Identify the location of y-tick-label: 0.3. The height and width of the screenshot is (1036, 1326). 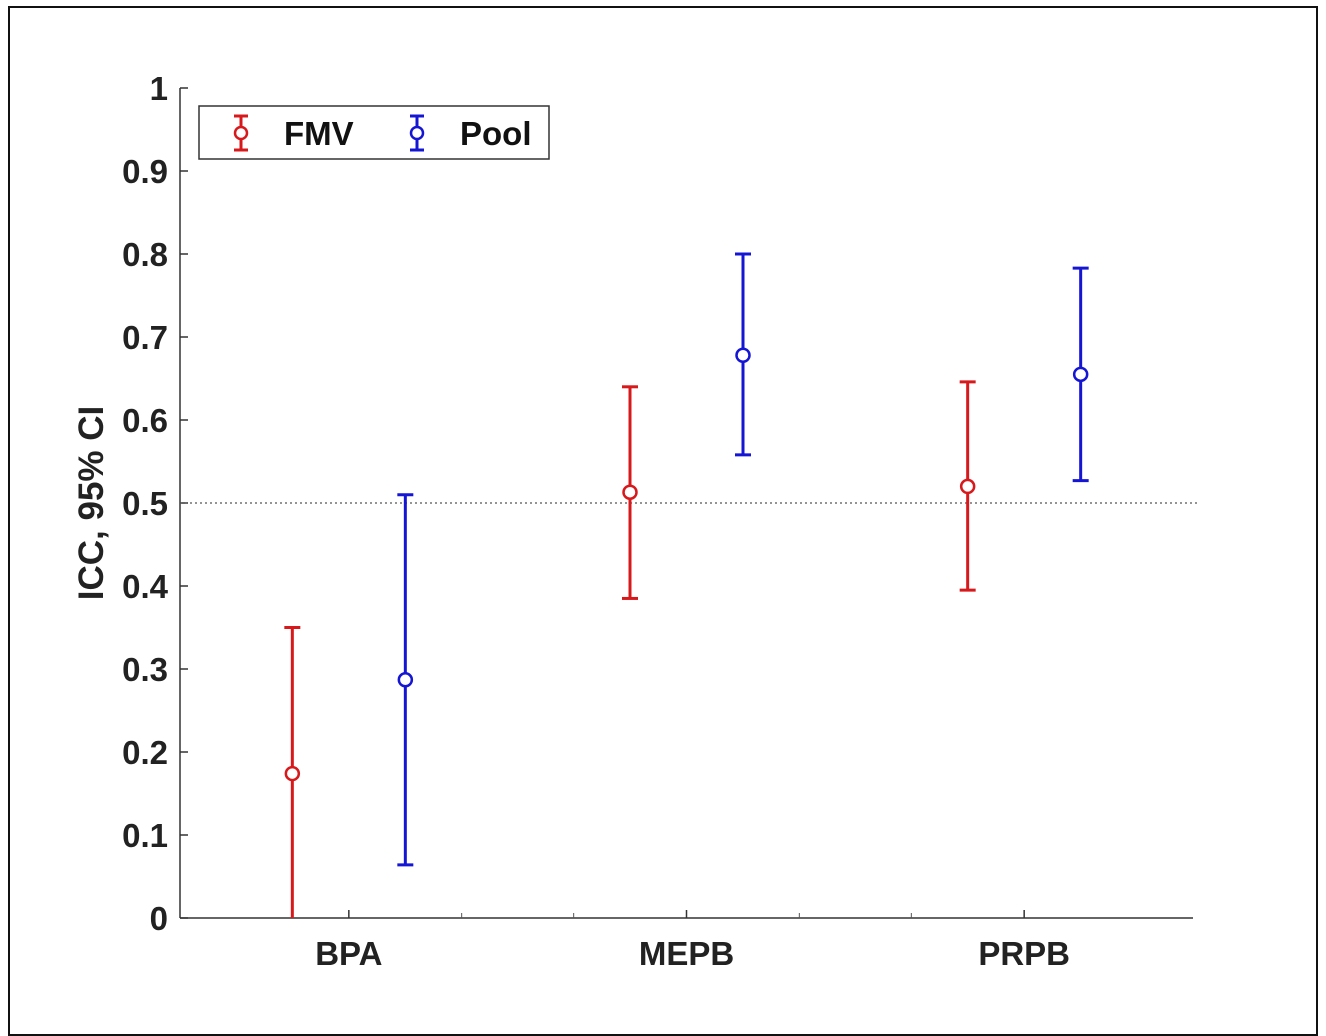
(145, 669).